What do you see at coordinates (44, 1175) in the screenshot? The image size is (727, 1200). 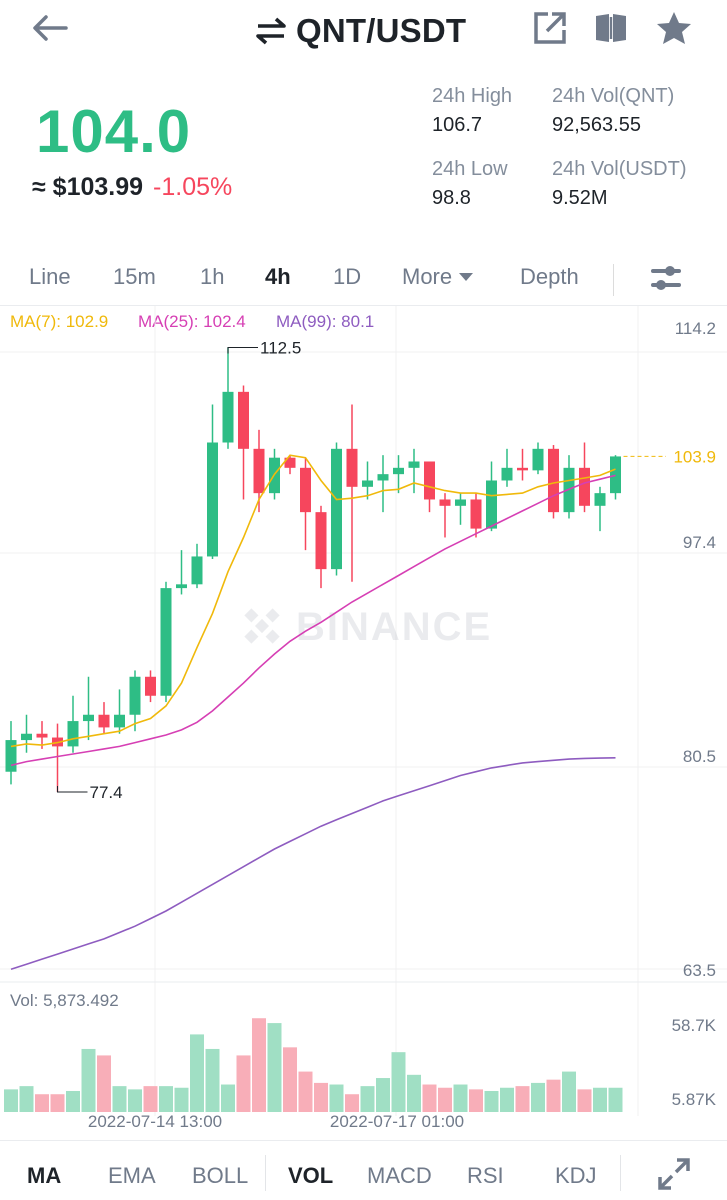 I see `tab-ma: MA` at bounding box center [44, 1175].